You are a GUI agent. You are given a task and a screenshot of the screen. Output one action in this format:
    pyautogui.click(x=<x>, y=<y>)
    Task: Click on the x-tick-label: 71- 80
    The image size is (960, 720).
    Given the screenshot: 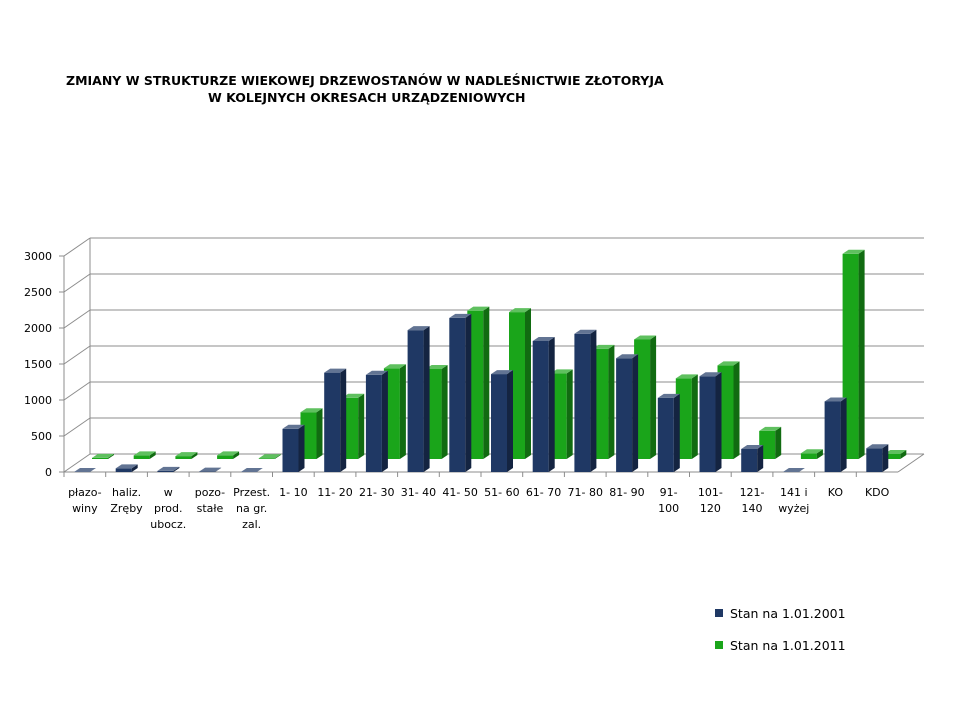 What is the action you would take?
    pyautogui.click(x=585, y=492)
    